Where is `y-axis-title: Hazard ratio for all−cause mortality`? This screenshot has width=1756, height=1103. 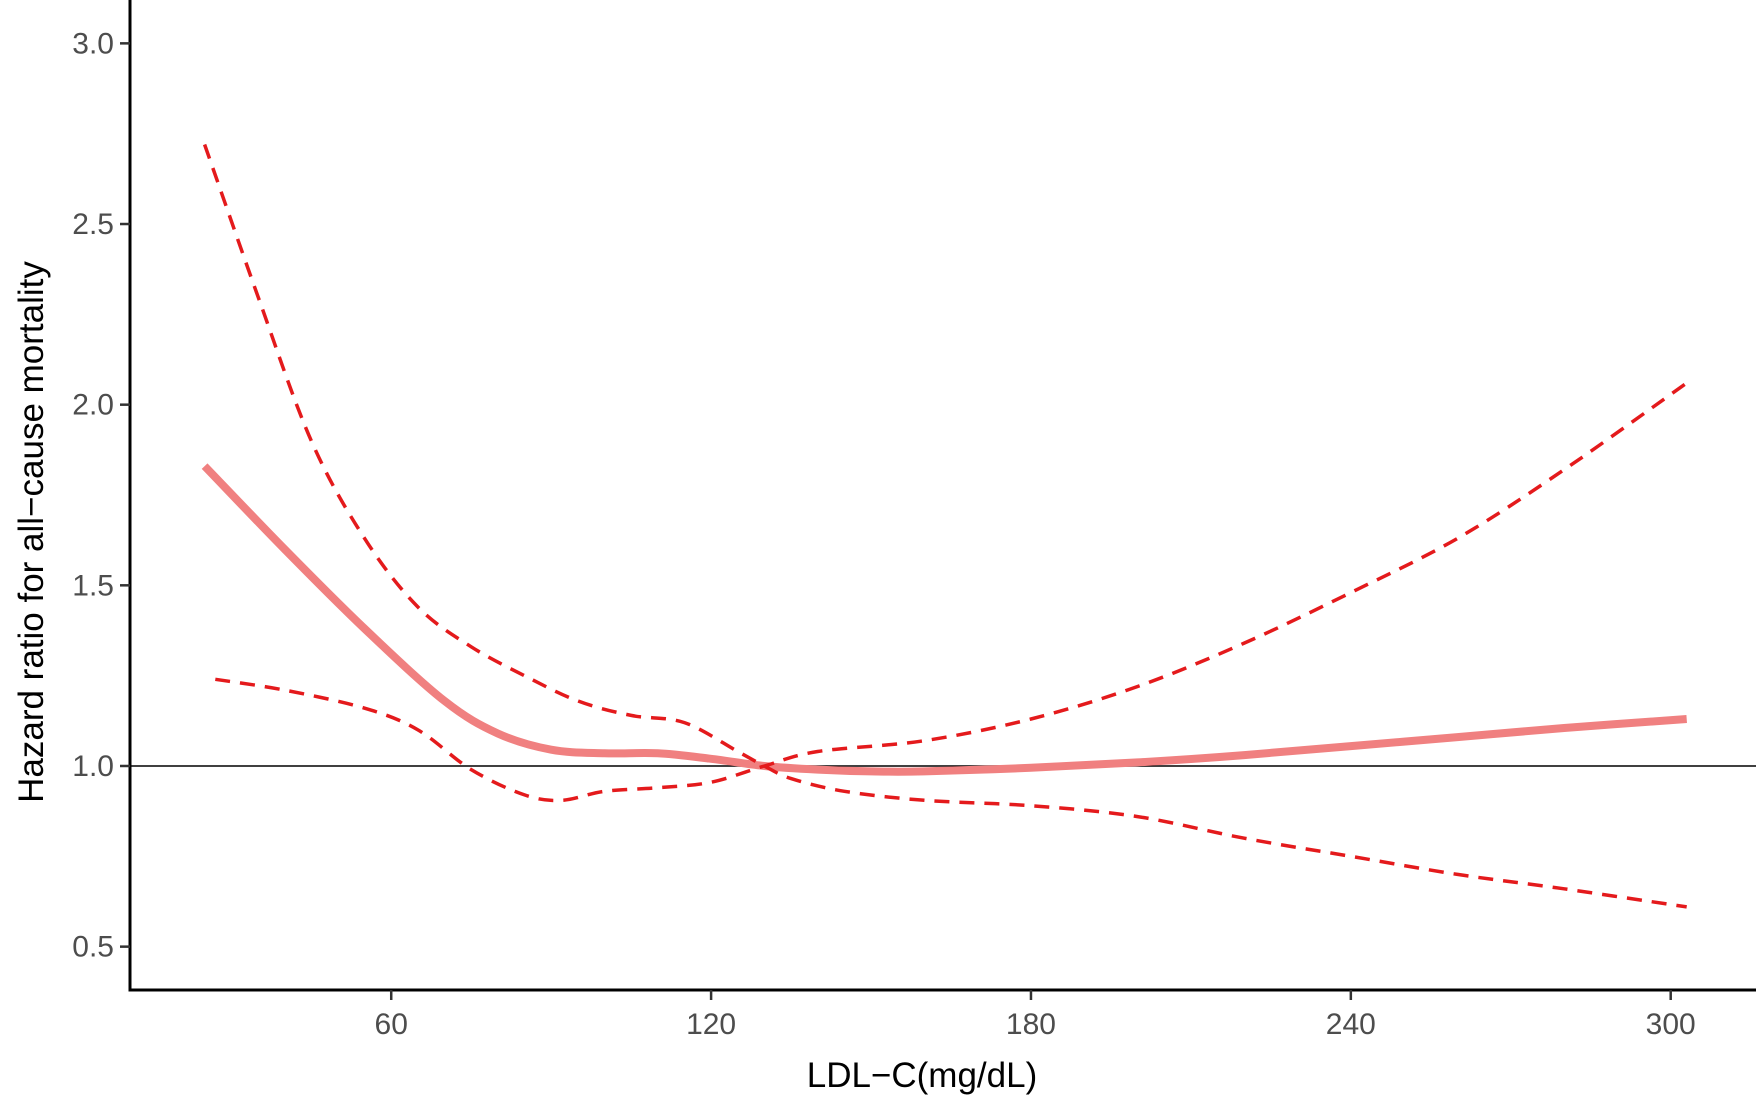
y-axis-title: Hazard ratio for all−cause mortality is located at coordinates (31, 532).